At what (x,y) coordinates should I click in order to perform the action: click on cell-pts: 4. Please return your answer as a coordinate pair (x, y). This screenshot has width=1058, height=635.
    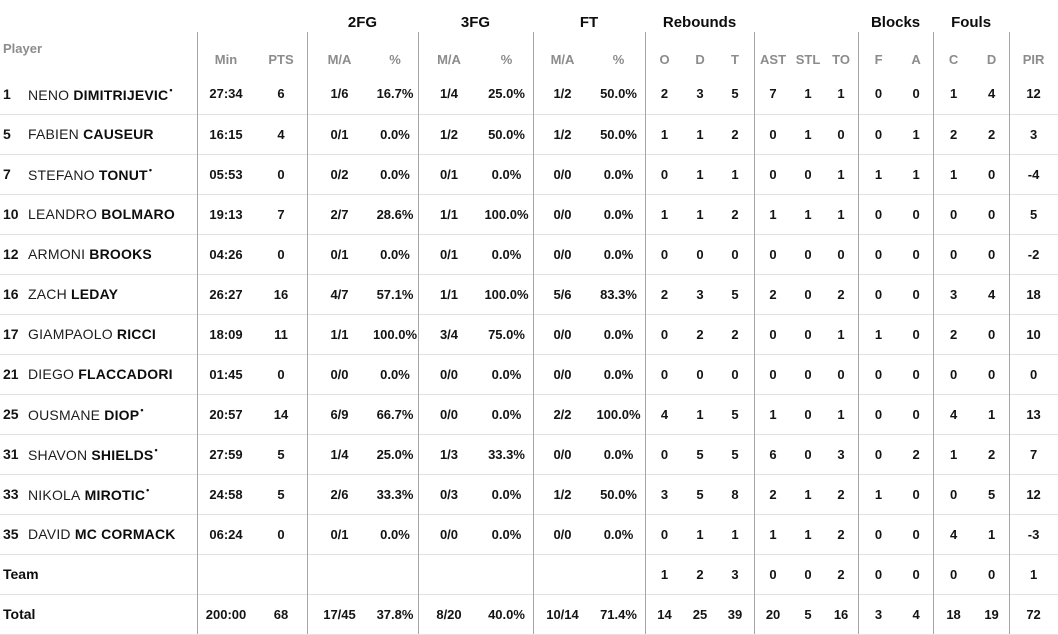
    Looking at the image, I should click on (281, 134).